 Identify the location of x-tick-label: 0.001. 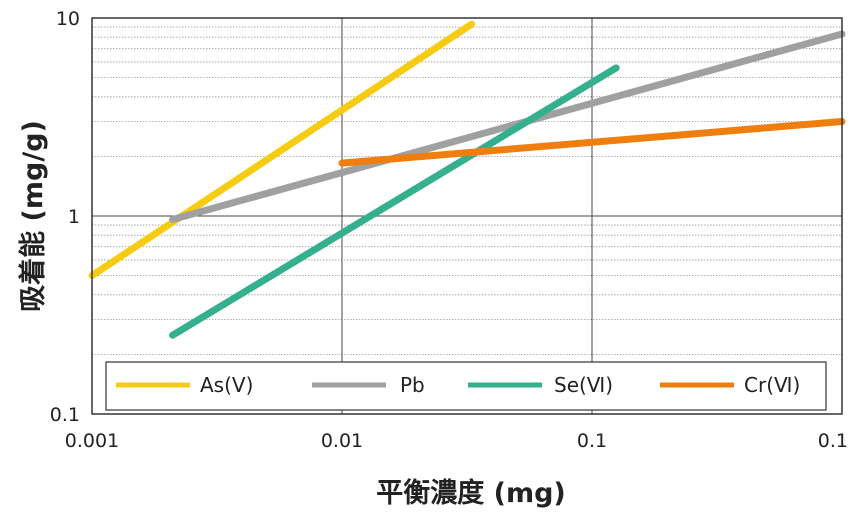
(92, 441).